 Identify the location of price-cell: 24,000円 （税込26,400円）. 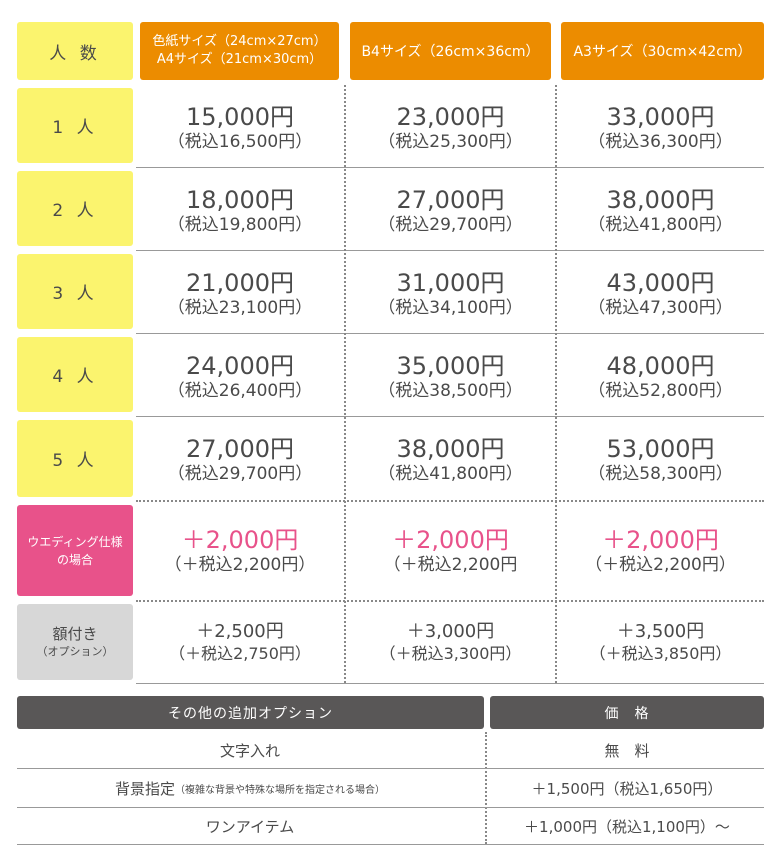
(240, 376).